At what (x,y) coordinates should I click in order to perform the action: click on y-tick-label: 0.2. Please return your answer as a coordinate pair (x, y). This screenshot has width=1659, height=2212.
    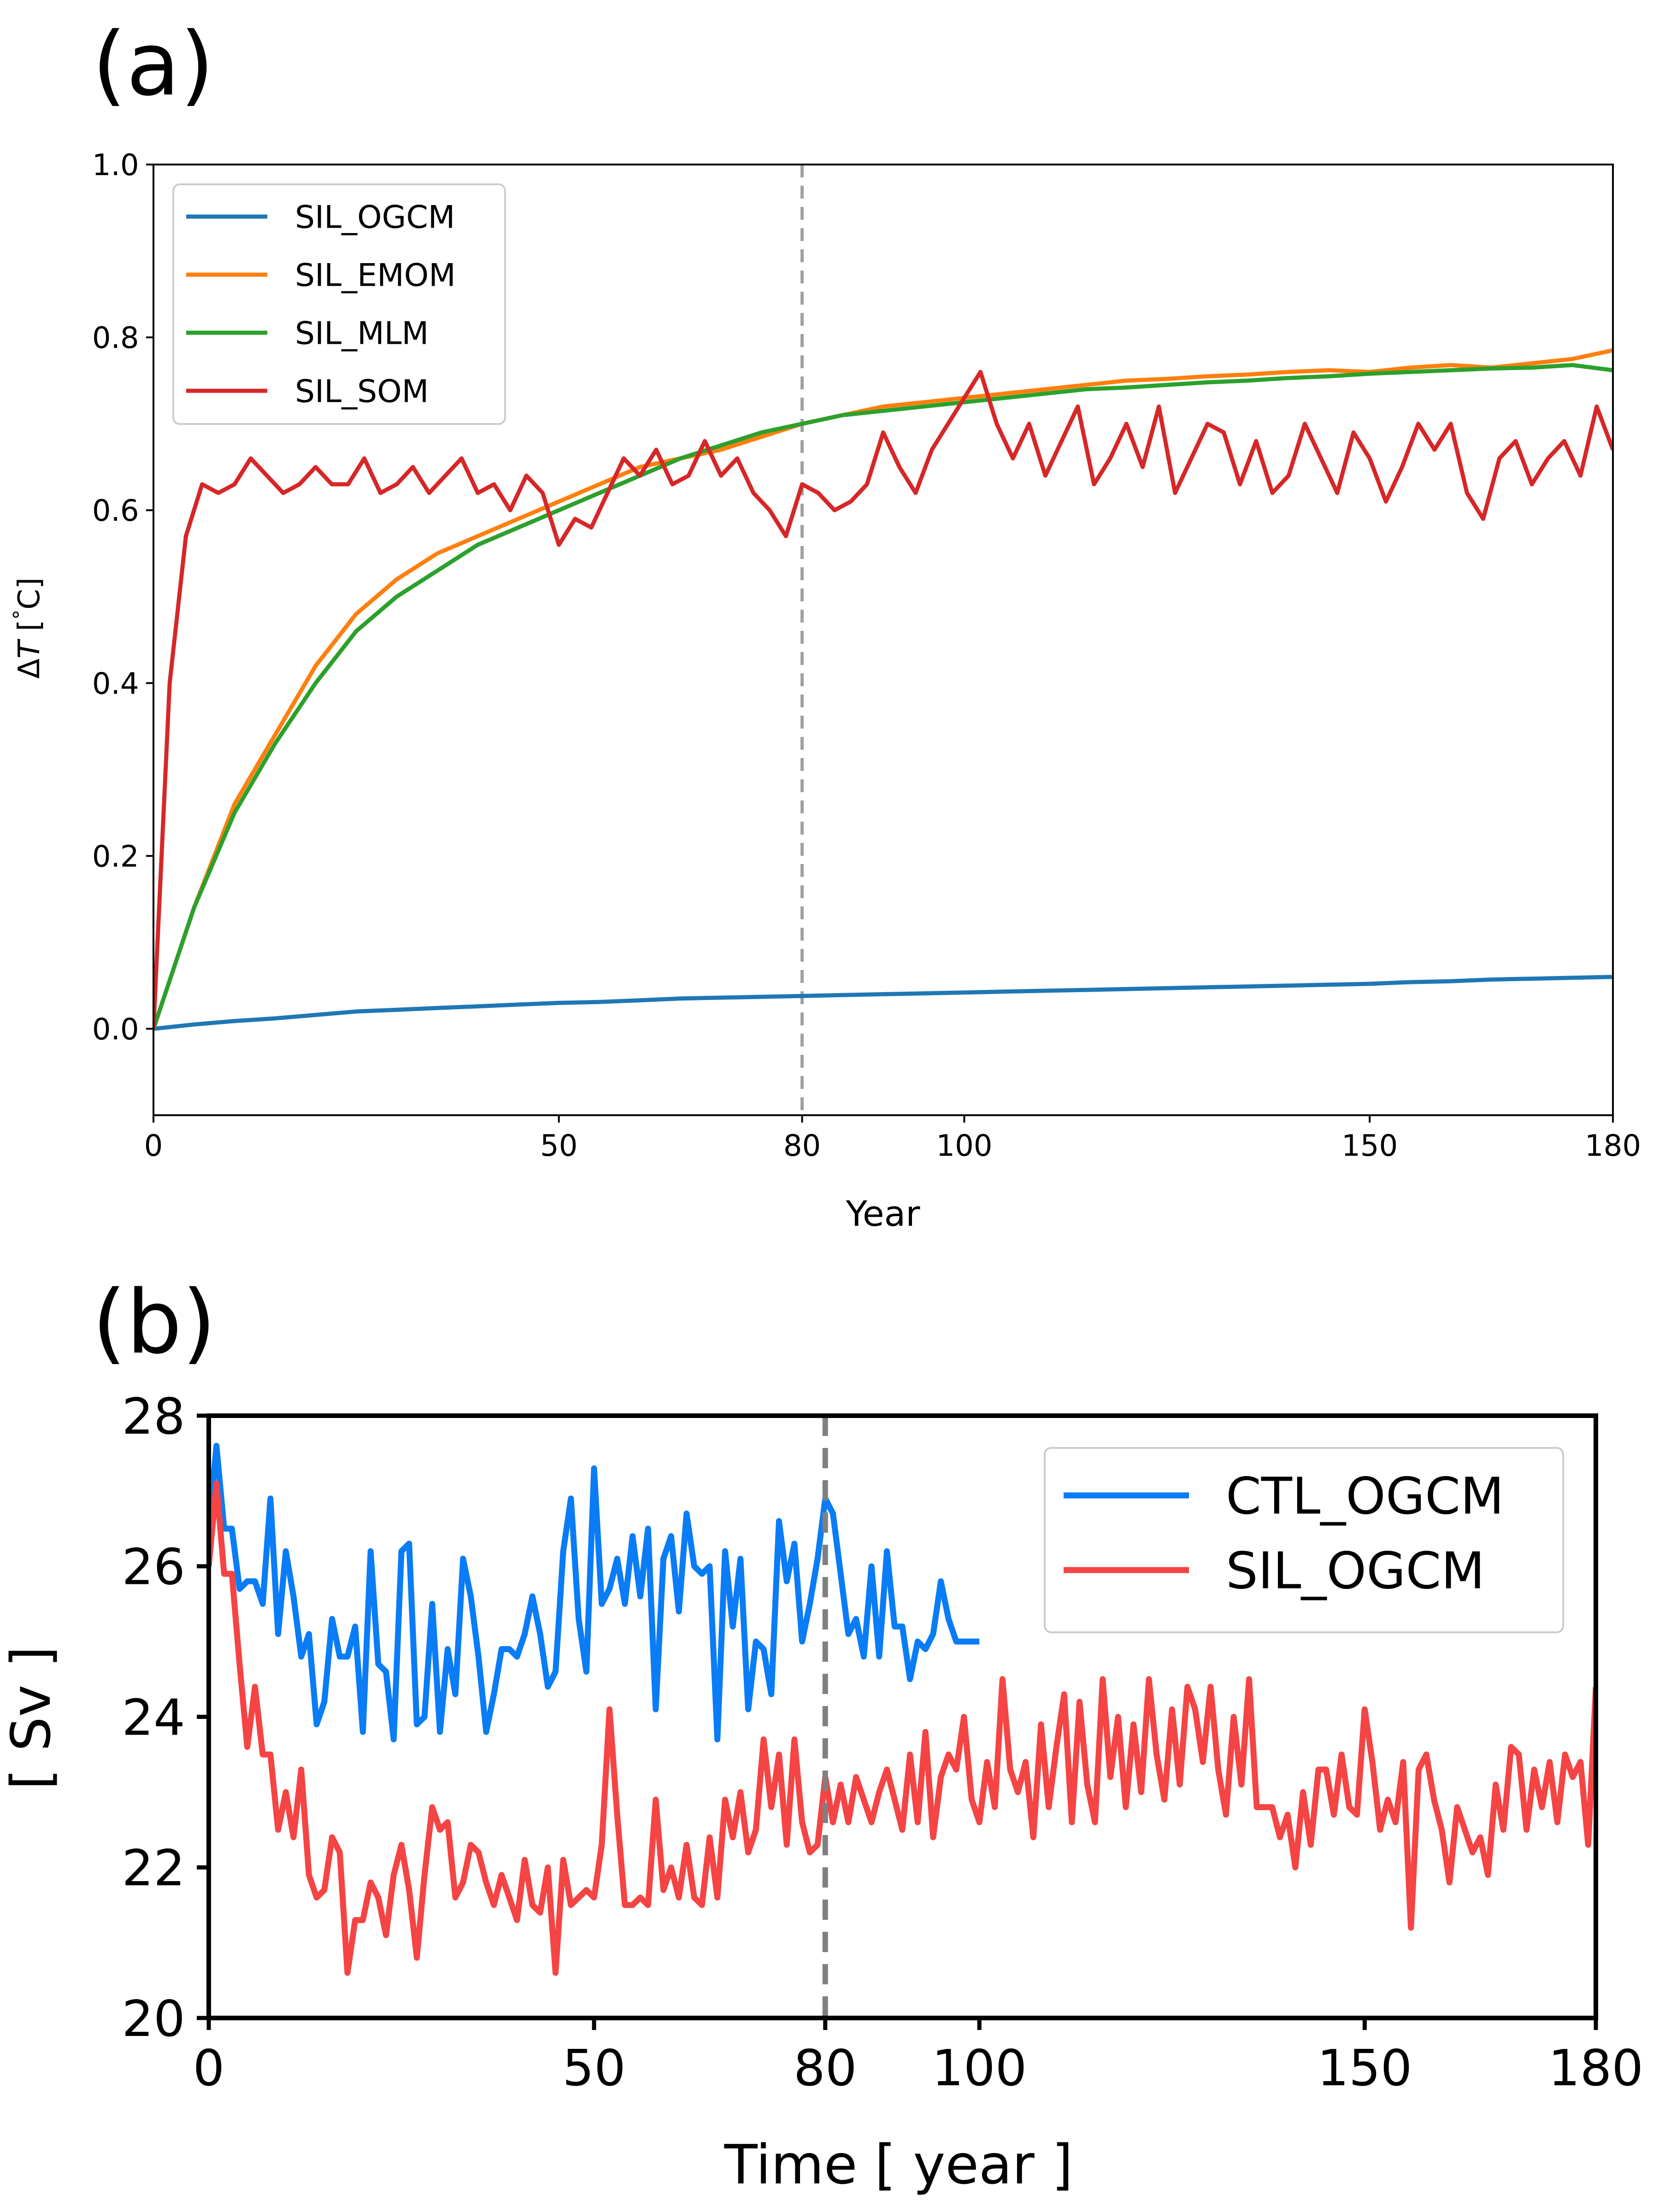
    Looking at the image, I should click on (115, 857).